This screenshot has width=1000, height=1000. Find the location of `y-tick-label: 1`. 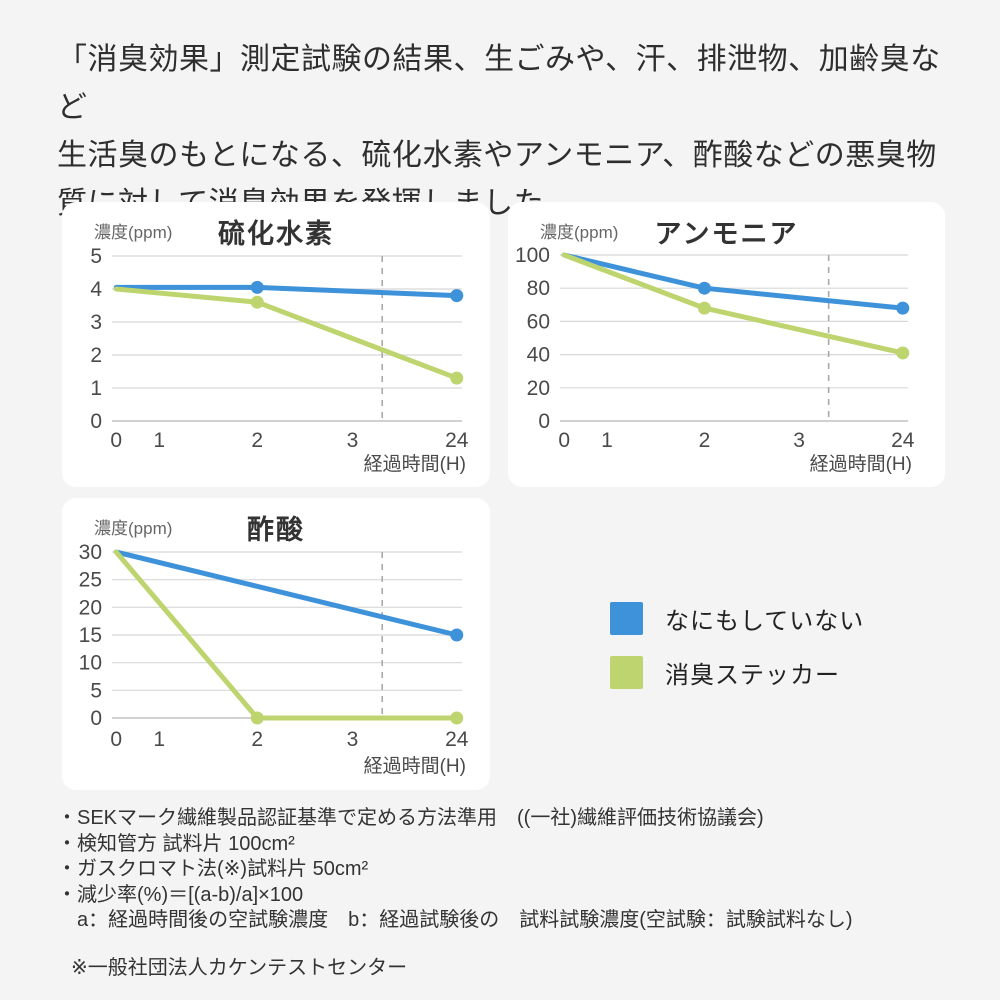

y-tick-label: 1 is located at coordinates (96, 388).